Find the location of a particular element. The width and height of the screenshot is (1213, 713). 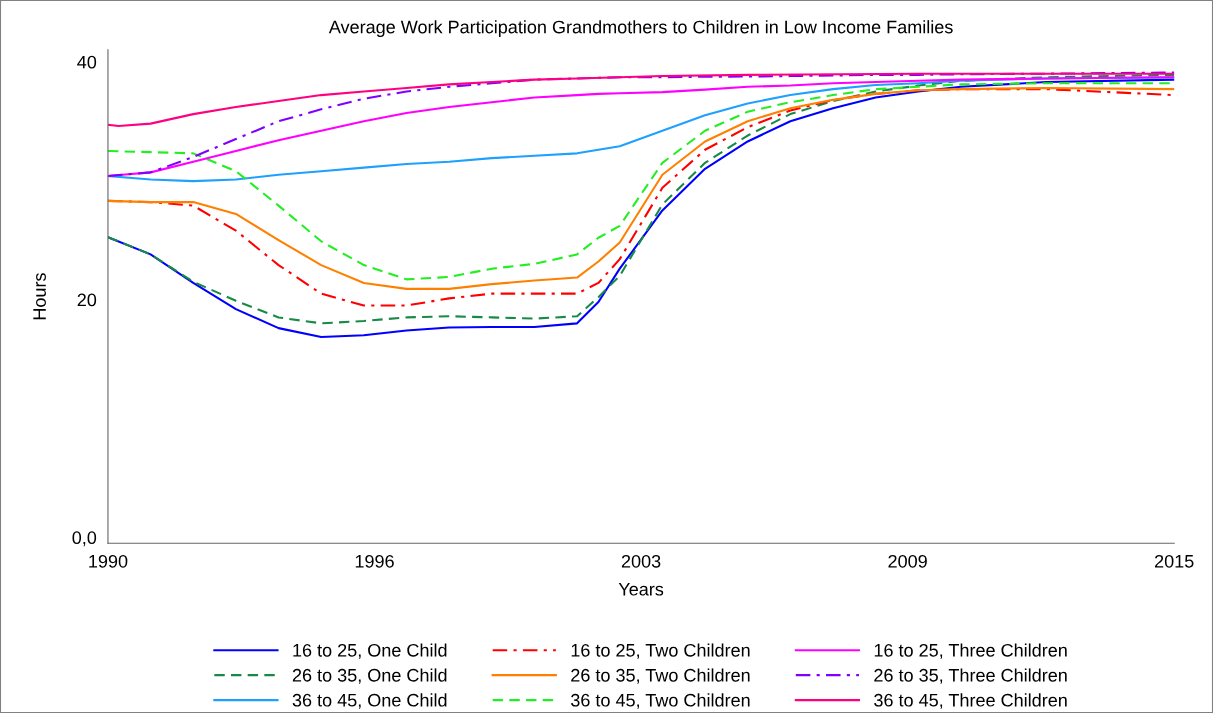

legend-label: 26 to 35, Two Children is located at coordinates (660, 676).